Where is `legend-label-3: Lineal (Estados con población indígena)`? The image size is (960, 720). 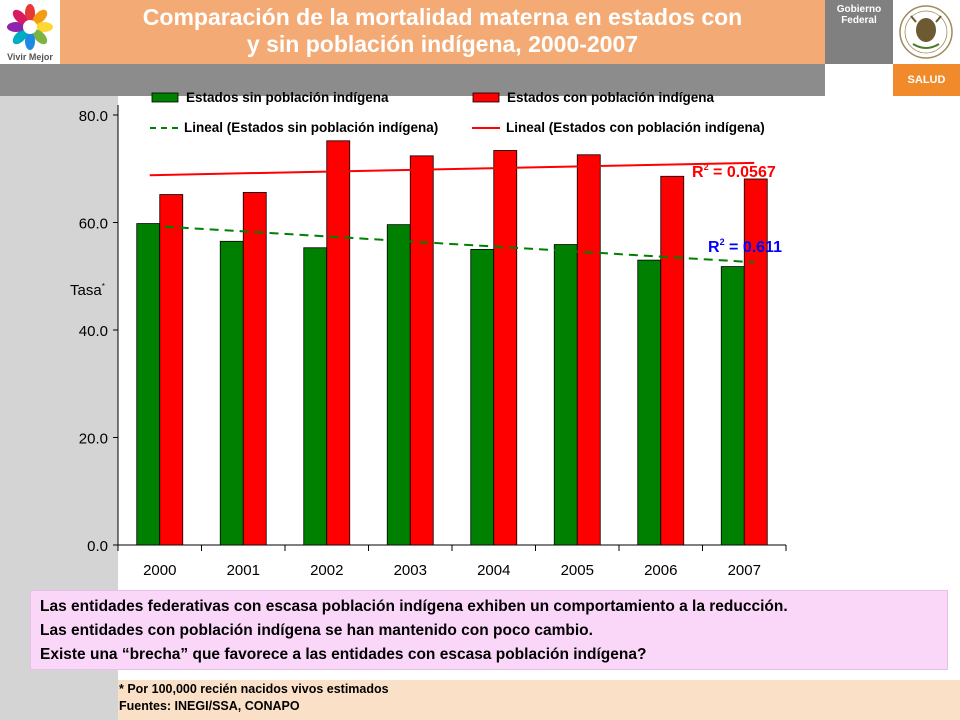 legend-label-3: Lineal (Estados con población indígena) is located at coordinates (635, 127).